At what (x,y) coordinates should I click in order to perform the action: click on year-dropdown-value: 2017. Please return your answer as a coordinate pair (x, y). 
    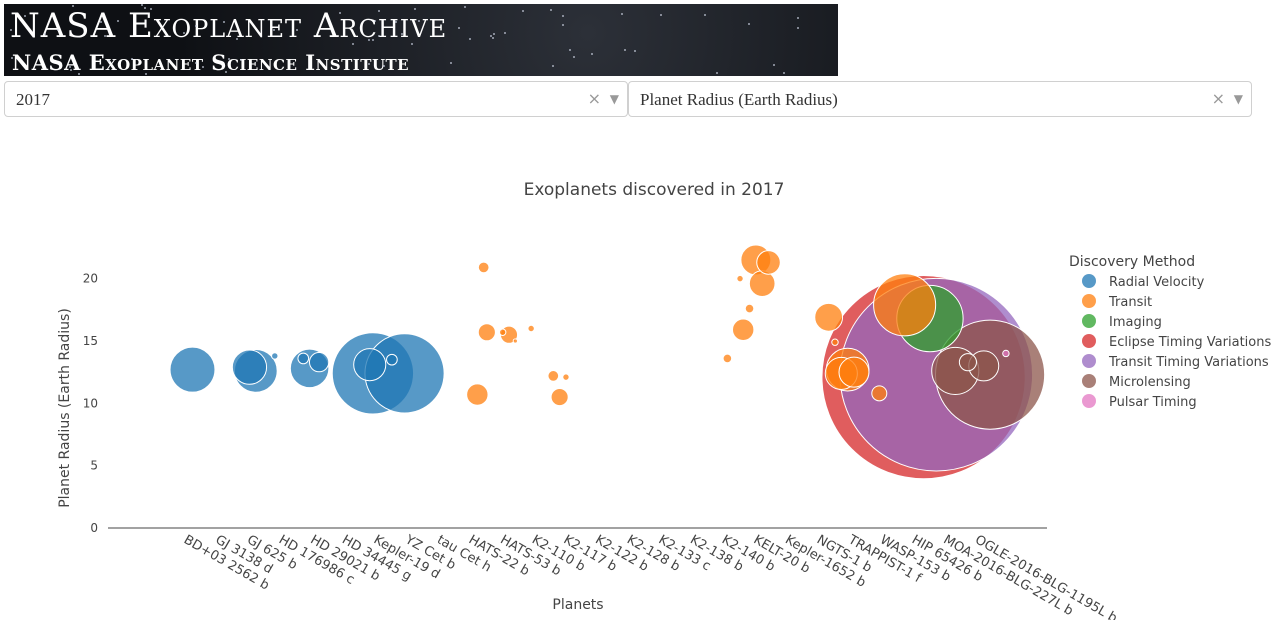
    Looking at the image, I should click on (33, 99).